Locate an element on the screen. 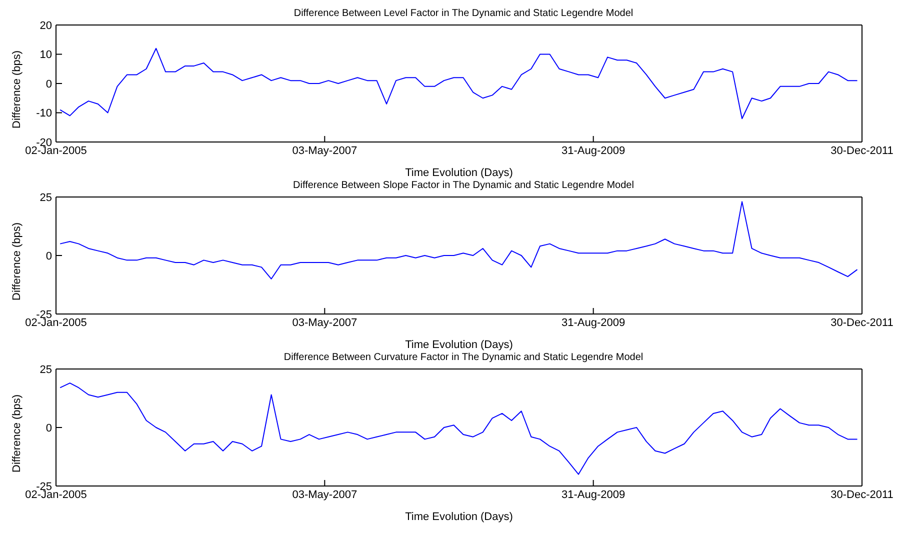  y-tick-label: 20 is located at coordinates (46, 26).